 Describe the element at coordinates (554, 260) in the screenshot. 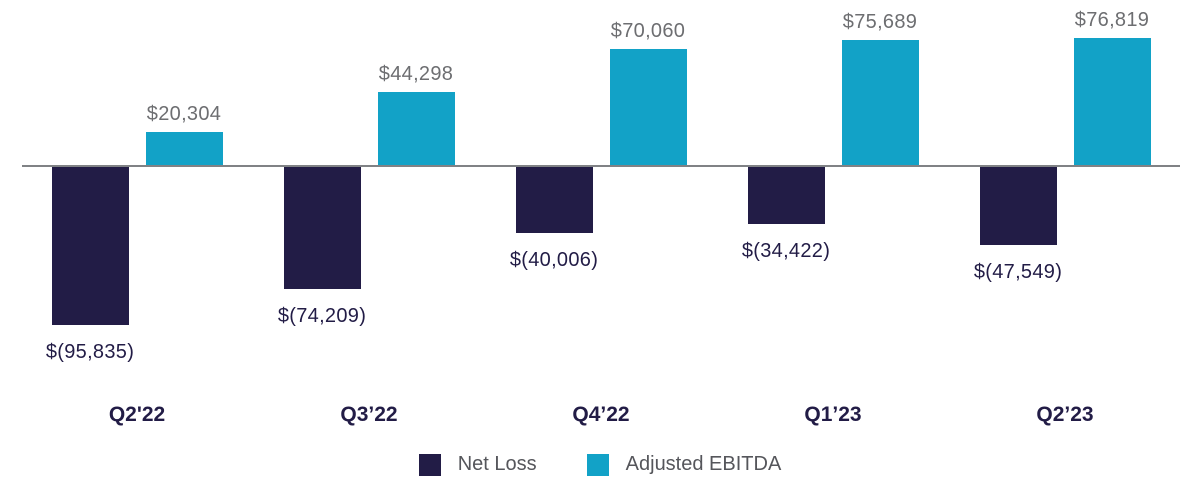

I see `net-loss-value-label: $(40,006)` at that location.